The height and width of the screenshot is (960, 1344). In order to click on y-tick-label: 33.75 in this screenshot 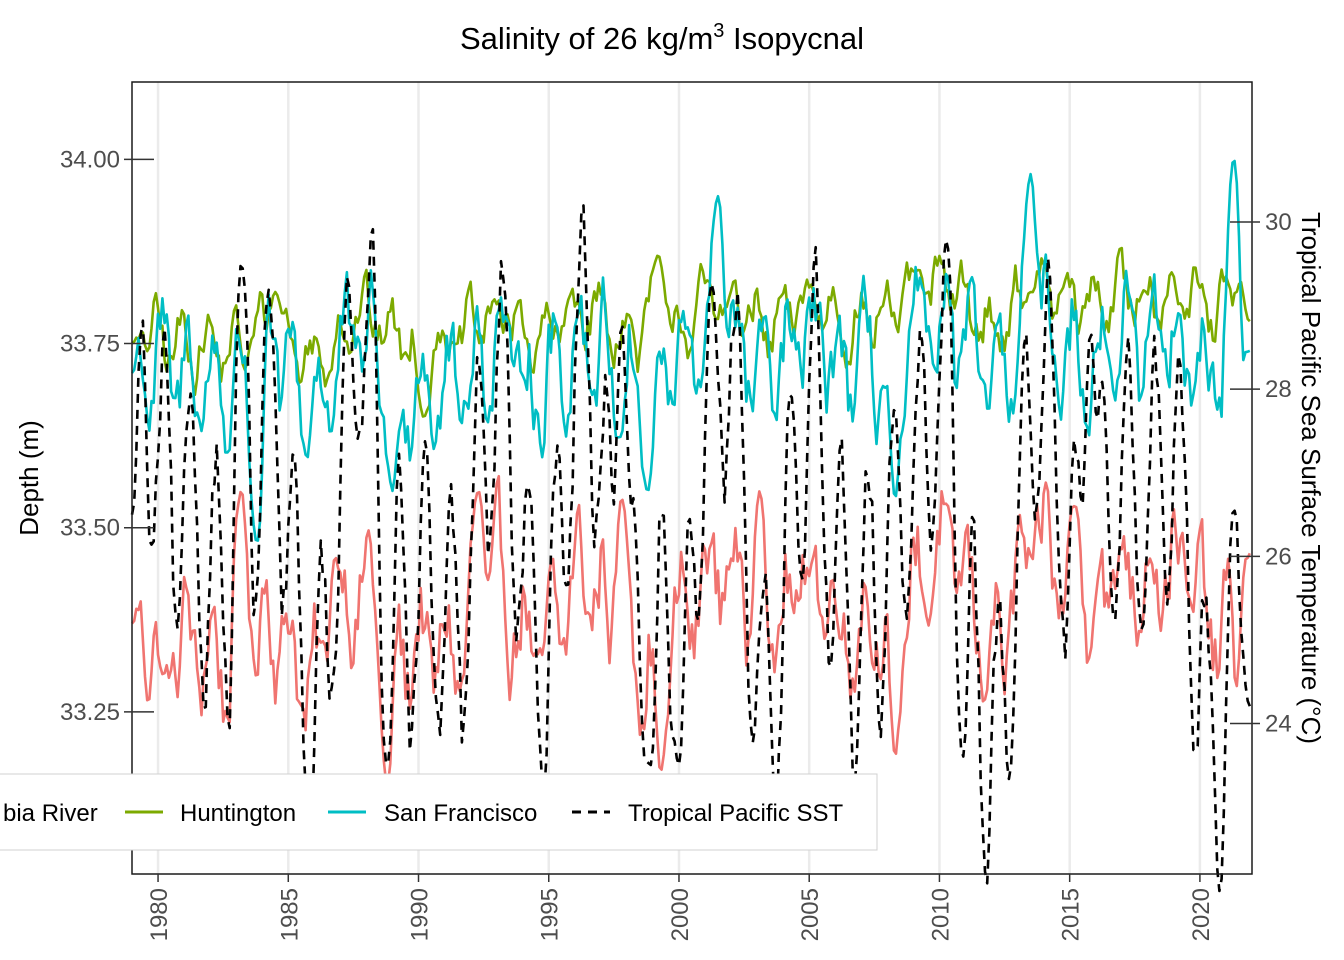, I will do `click(90, 344)`.